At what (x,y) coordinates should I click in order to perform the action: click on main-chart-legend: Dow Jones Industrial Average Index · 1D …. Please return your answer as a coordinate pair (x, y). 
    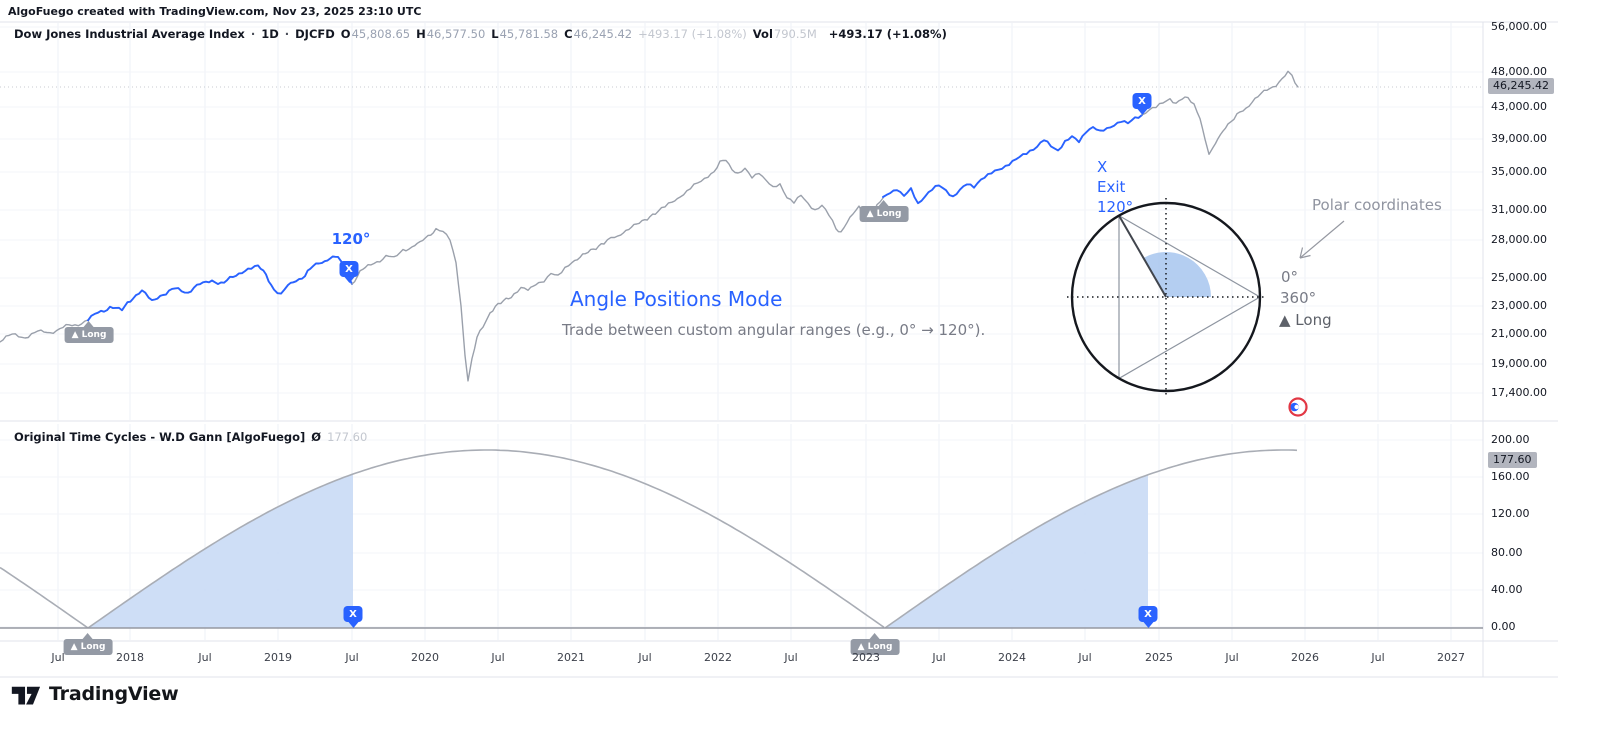
    Looking at the image, I should click on (480, 34).